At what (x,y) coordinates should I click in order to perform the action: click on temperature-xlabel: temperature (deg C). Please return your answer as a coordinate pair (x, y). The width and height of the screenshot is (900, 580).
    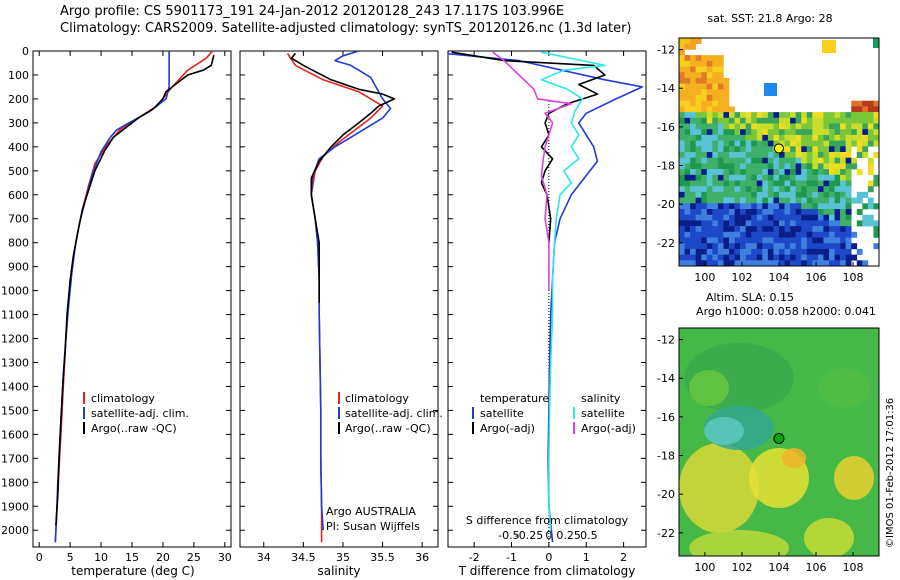
    Looking at the image, I should click on (132, 571).